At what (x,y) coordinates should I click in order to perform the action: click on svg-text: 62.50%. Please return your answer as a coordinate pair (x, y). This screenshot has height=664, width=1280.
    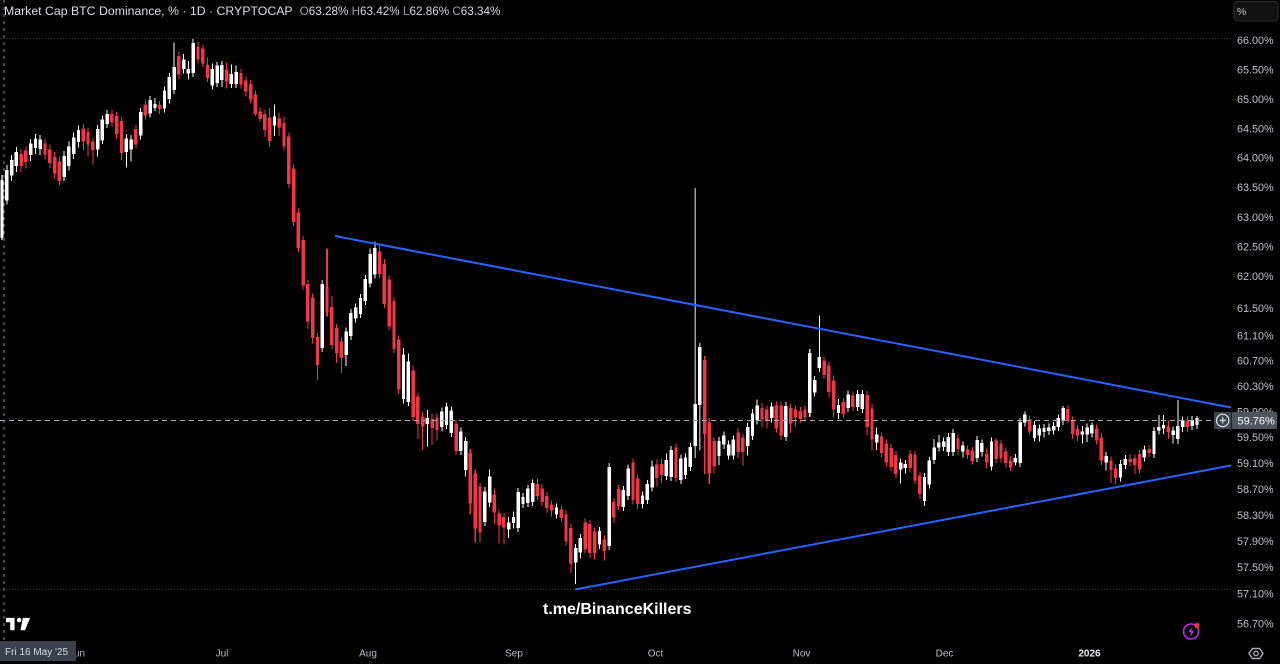
    Looking at the image, I should click on (1255, 247).